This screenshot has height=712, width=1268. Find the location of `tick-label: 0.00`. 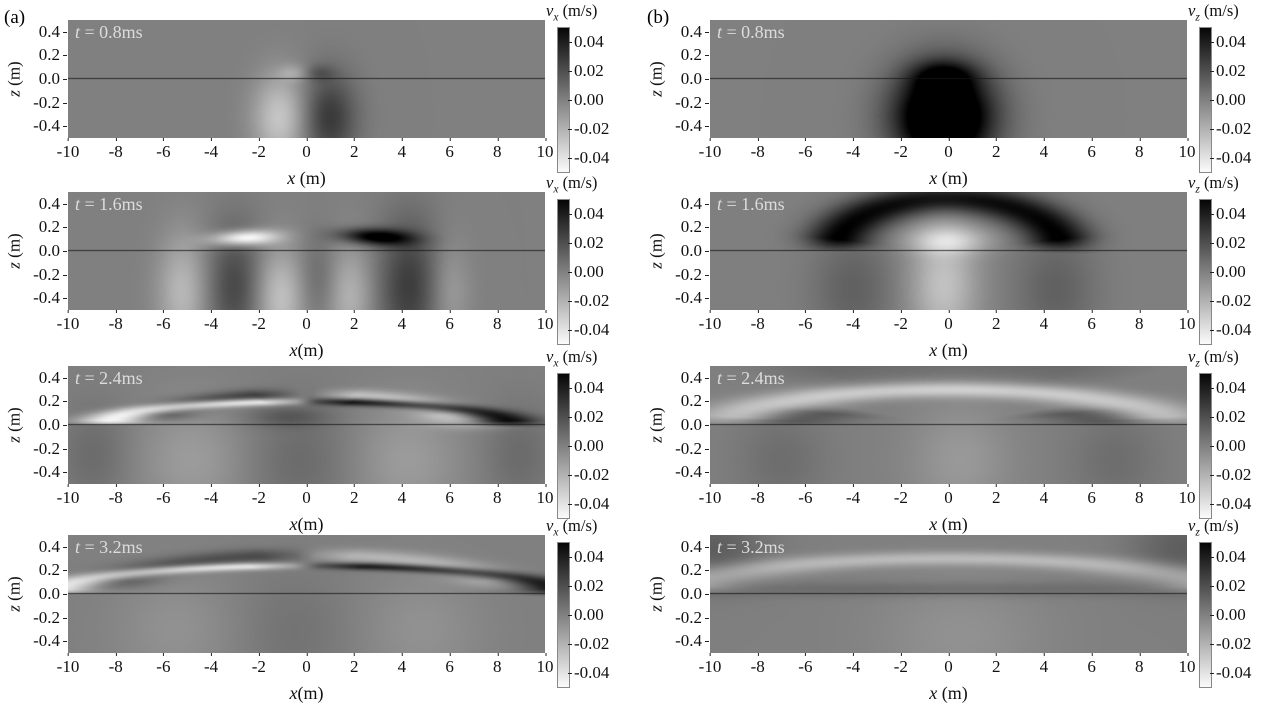

tick-label: 0.00 is located at coordinates (1228, 271).